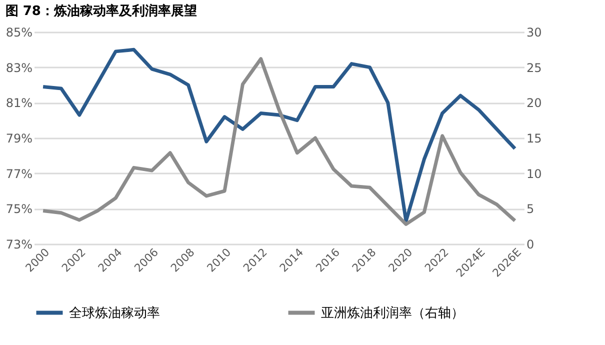  Describe the element at coordinates (19, 209) in the screenshot. I see `y-tick-label: 75%` at that location.